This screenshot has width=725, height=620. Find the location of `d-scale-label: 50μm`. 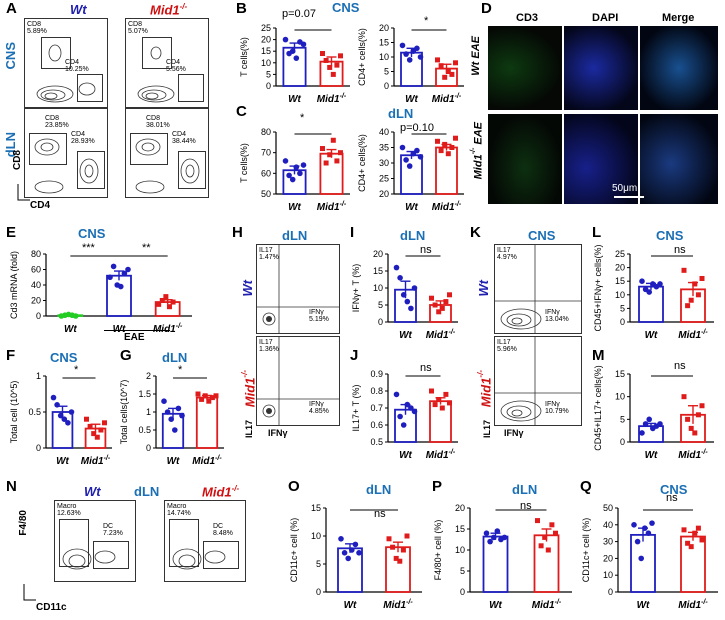

d-scale-label: 50μm is located at coordinates (625, 188).